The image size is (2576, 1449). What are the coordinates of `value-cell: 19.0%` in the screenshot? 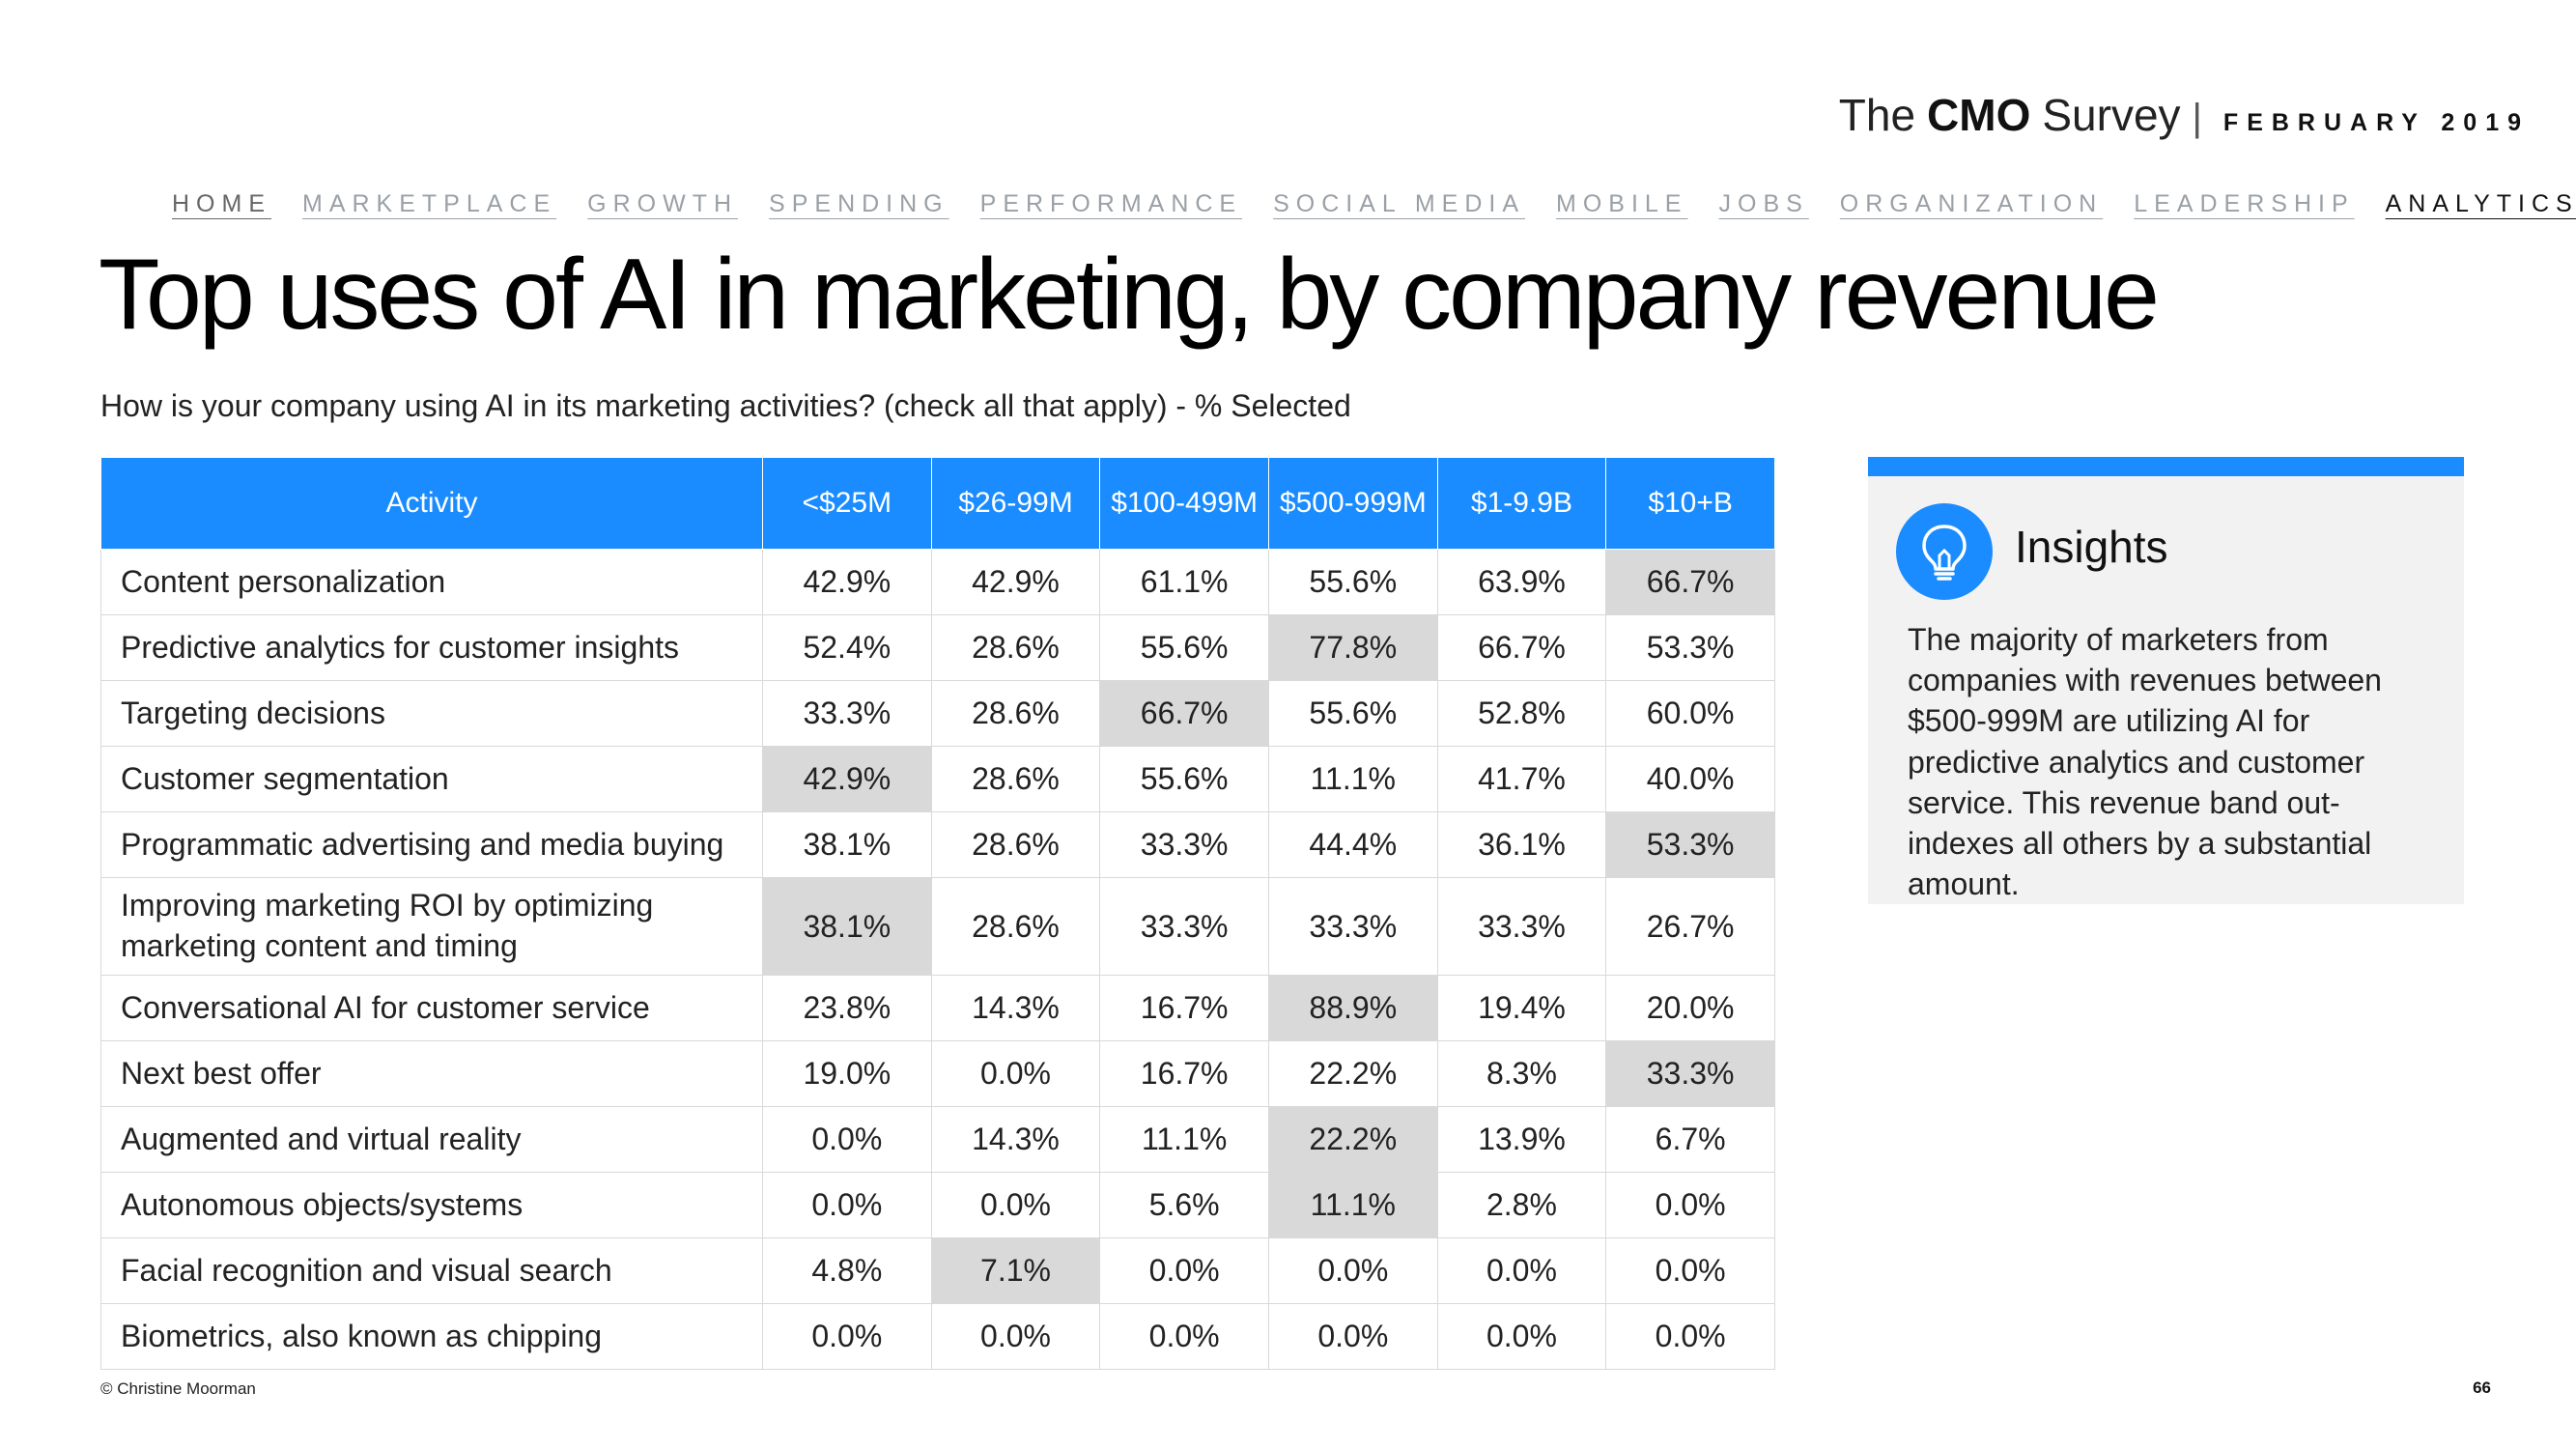 It's located at (847, 1073).